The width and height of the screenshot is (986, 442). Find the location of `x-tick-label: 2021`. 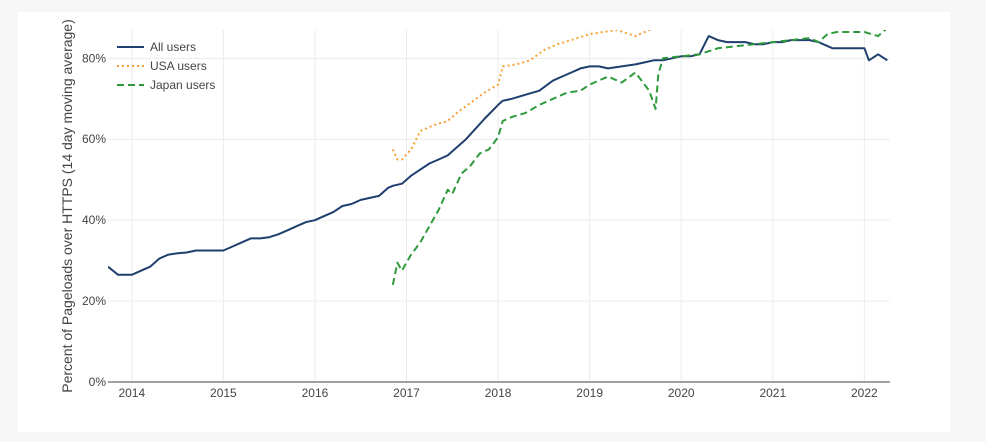

x-tick-label: 2021 is located at coordinates (772, 393).